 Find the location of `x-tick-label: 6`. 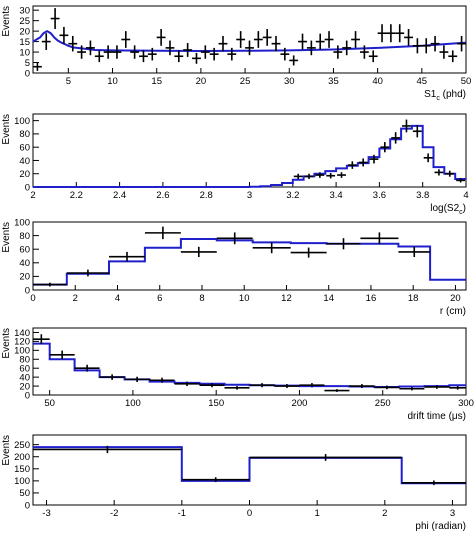

x-tick-label: 6 is located at coordinates (159, 298).